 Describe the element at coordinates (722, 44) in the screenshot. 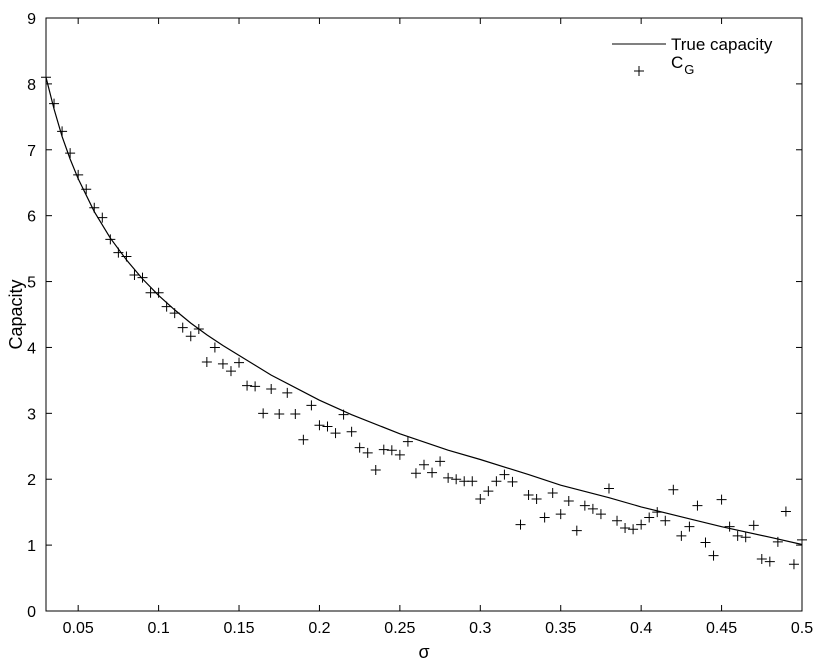

I see `legend-true-capacity-label: True capacity` at that location.